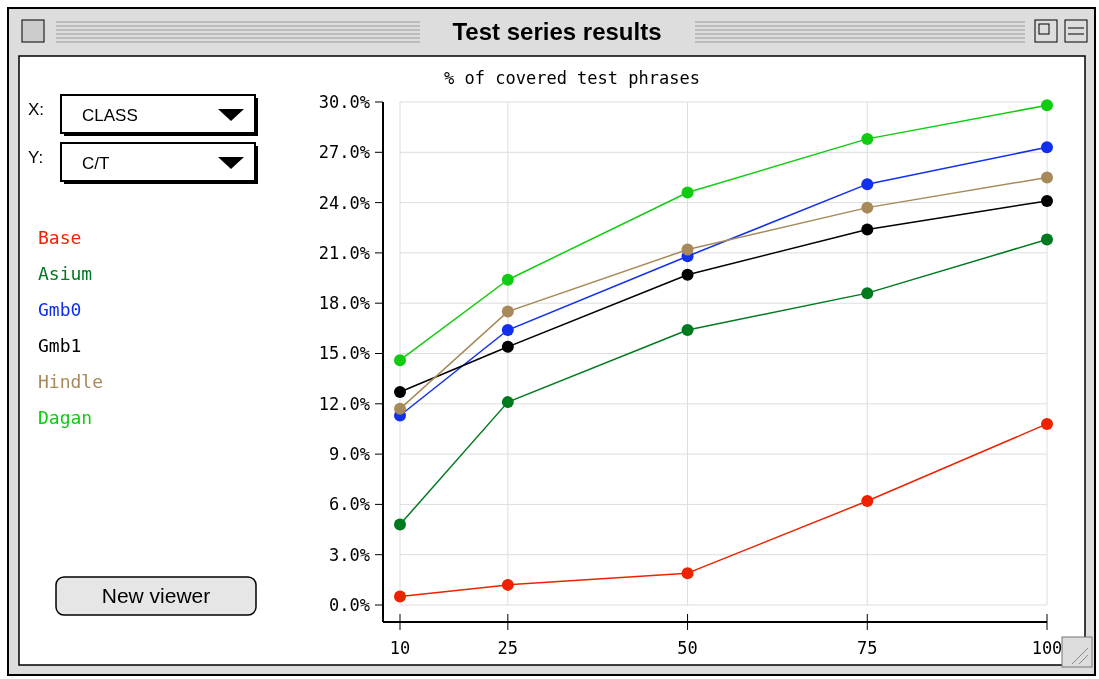 This screenshot has height=679, width=1099. Describe the element at coordinates (36, 157) in the screenshot. I see `text: Y:` at that location.